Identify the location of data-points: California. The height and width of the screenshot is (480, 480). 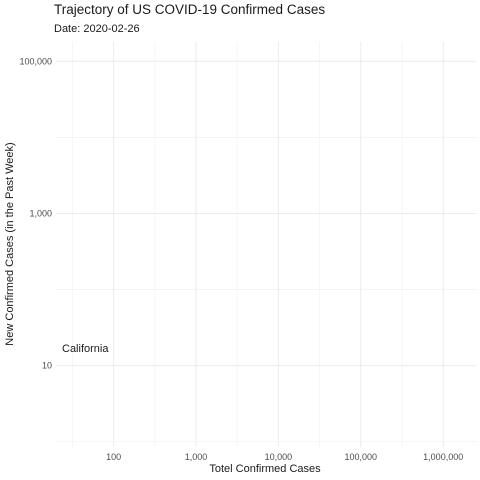
(85, 349).